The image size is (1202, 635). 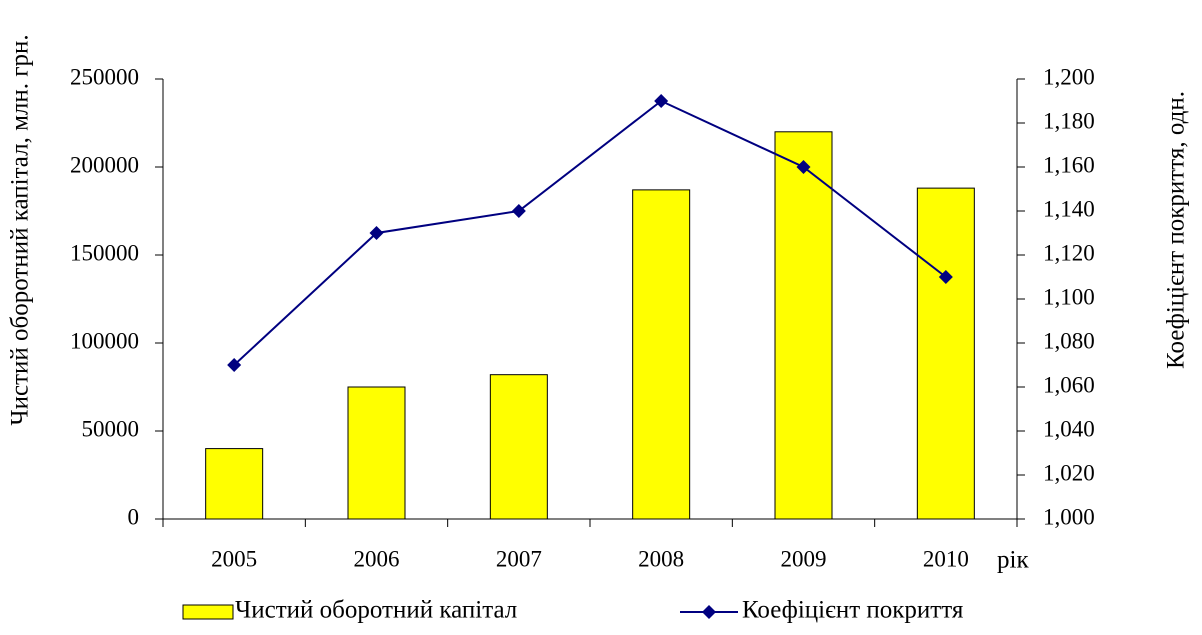 What do you see at coordinates (1069, 340) in the screenshot?
I see `y2-tick-label: 1,080` at bounding box center [1069, 340].